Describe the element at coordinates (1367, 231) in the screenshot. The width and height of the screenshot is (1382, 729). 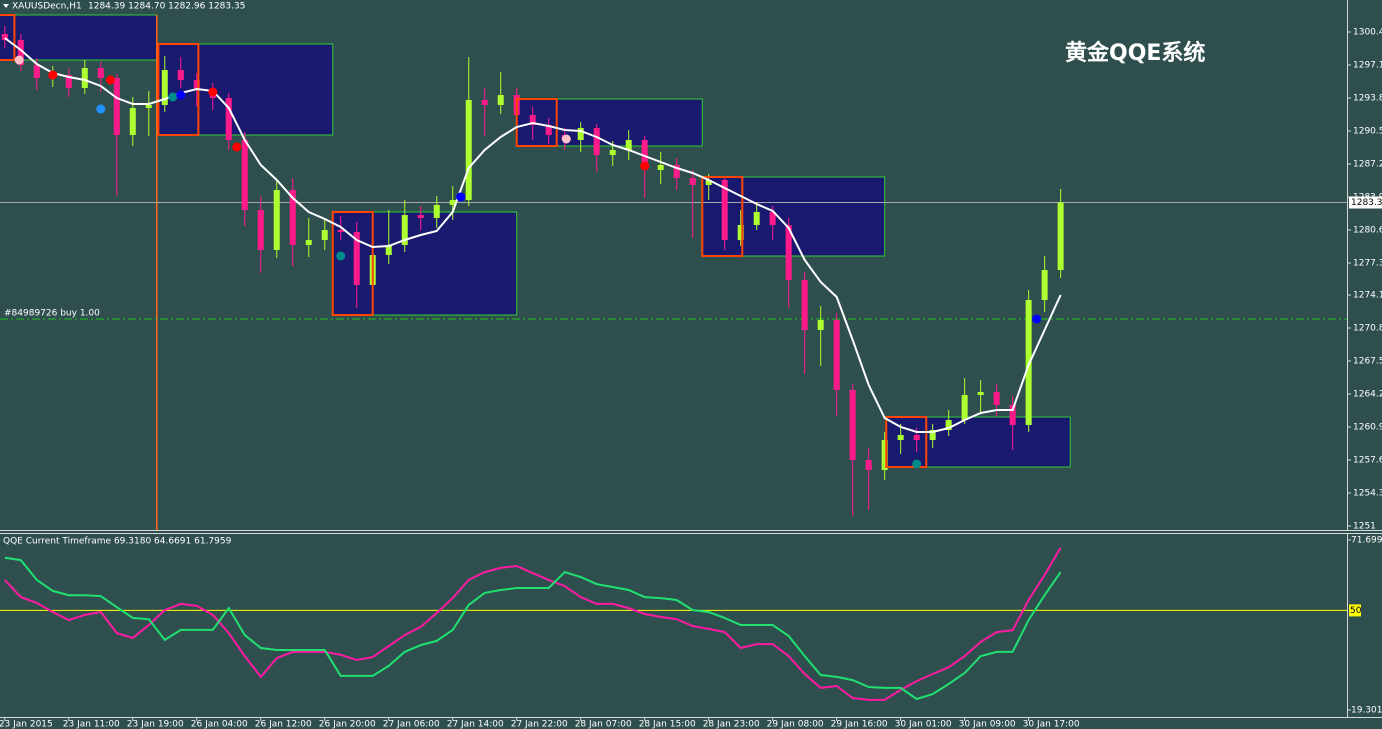
I see `y-tick-label: 1280.6` at that location.